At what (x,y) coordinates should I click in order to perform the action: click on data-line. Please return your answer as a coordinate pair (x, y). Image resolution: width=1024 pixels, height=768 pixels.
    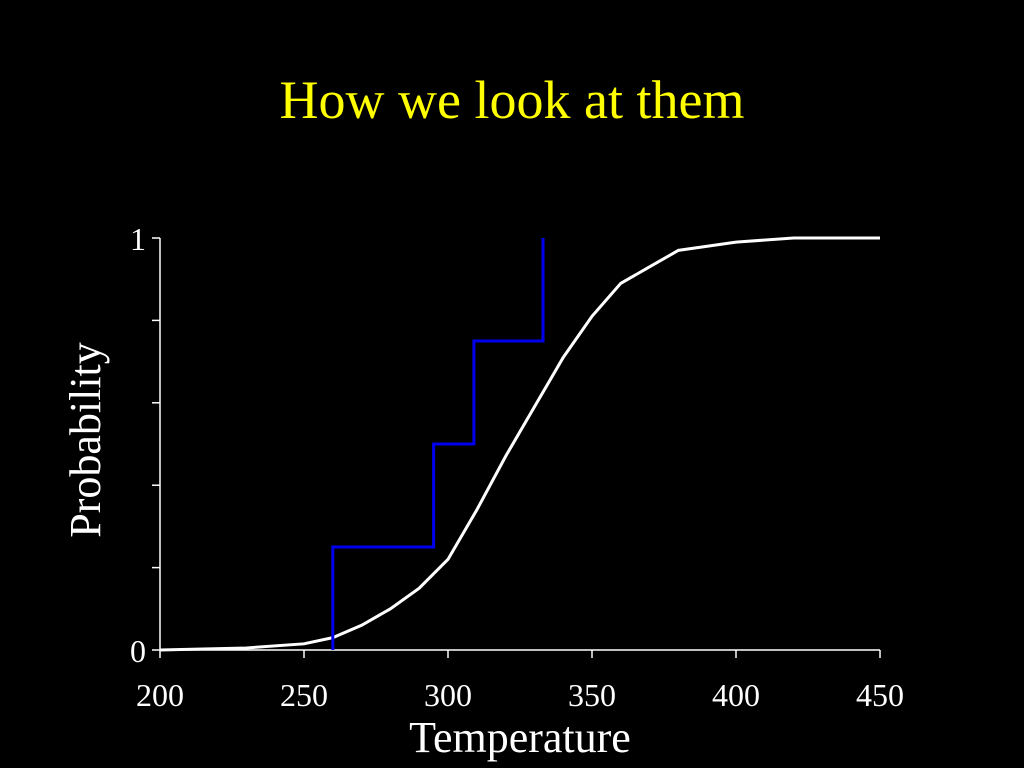
    Looking at the image, I should click on (438, 444).